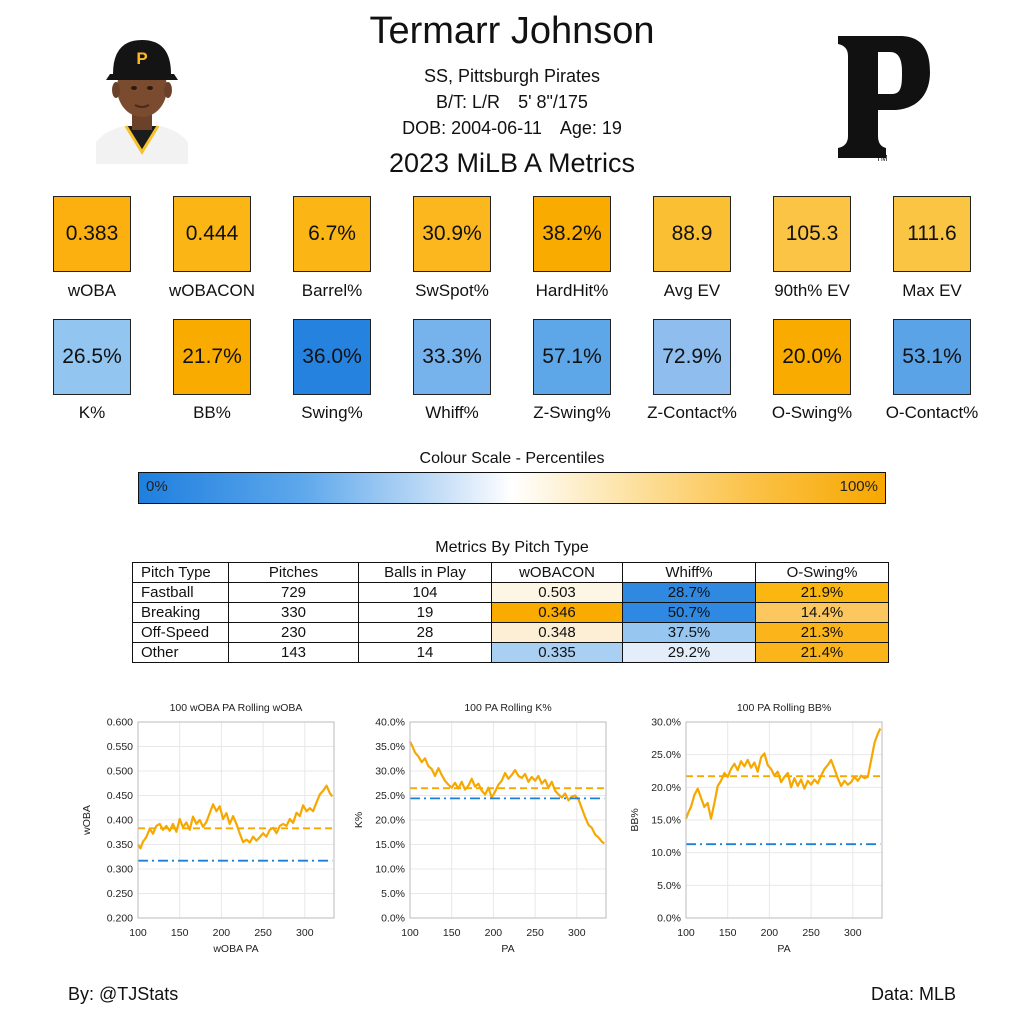 The width and height of the screenshot is (1024, 1024). I want to click on y-tick-label: 0.200, so click(120, 919).